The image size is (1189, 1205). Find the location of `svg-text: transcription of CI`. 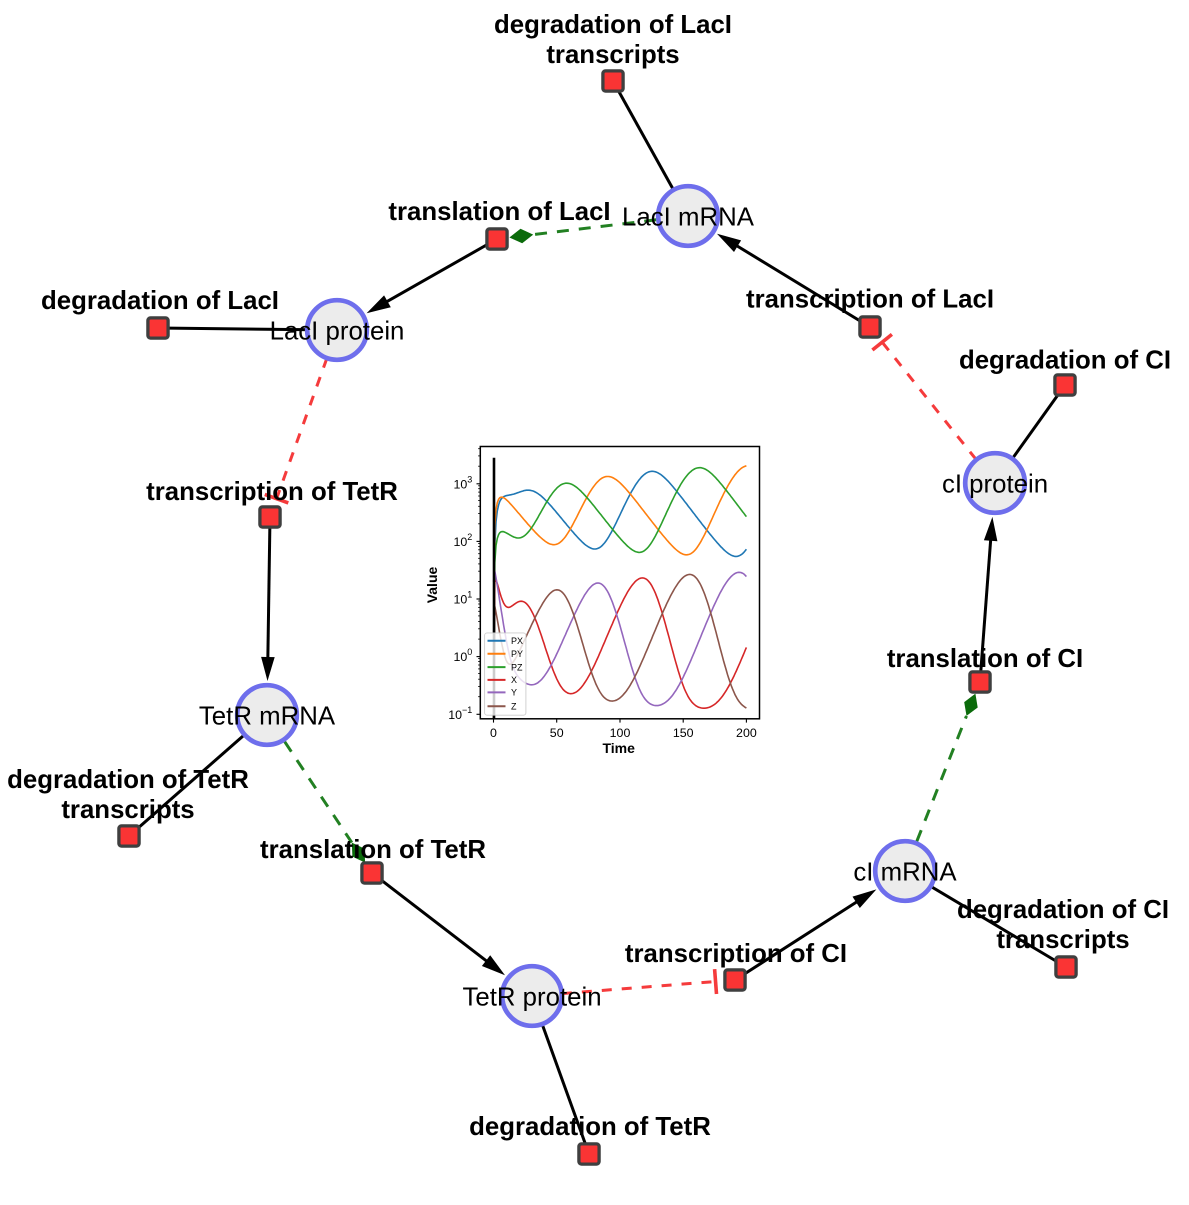

svg-text: transcription of CI is located at coordinates (736, 954).